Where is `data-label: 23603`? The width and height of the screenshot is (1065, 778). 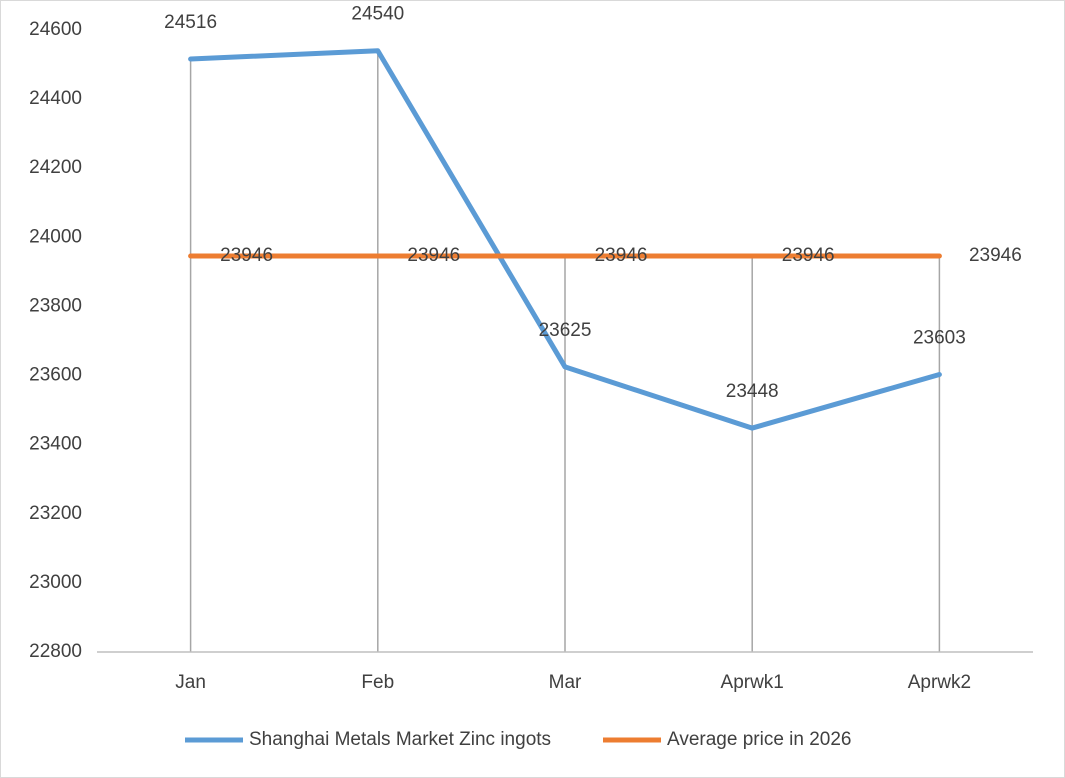
data-label: 23603 is located at coordinates (939, 338).